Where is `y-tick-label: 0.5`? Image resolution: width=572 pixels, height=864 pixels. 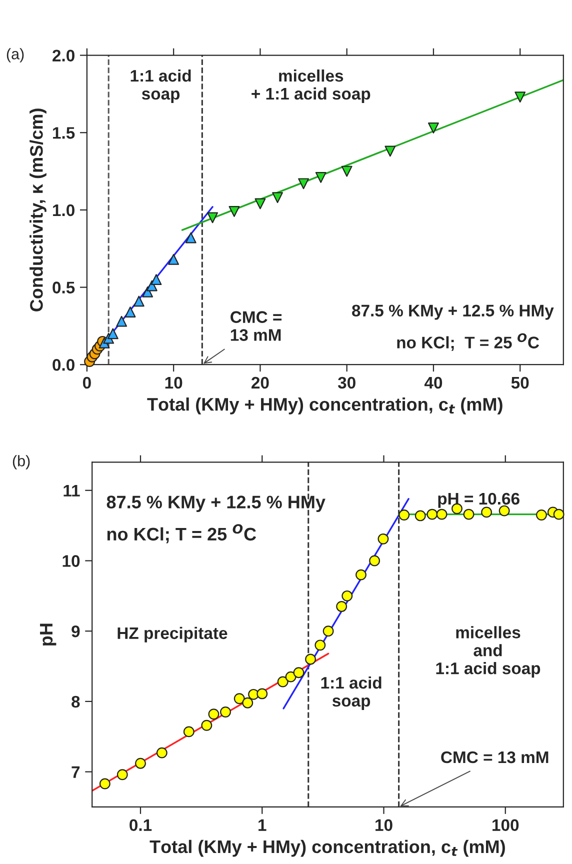 y-tick-label: 0.5 is located at coordinates (63, 288).